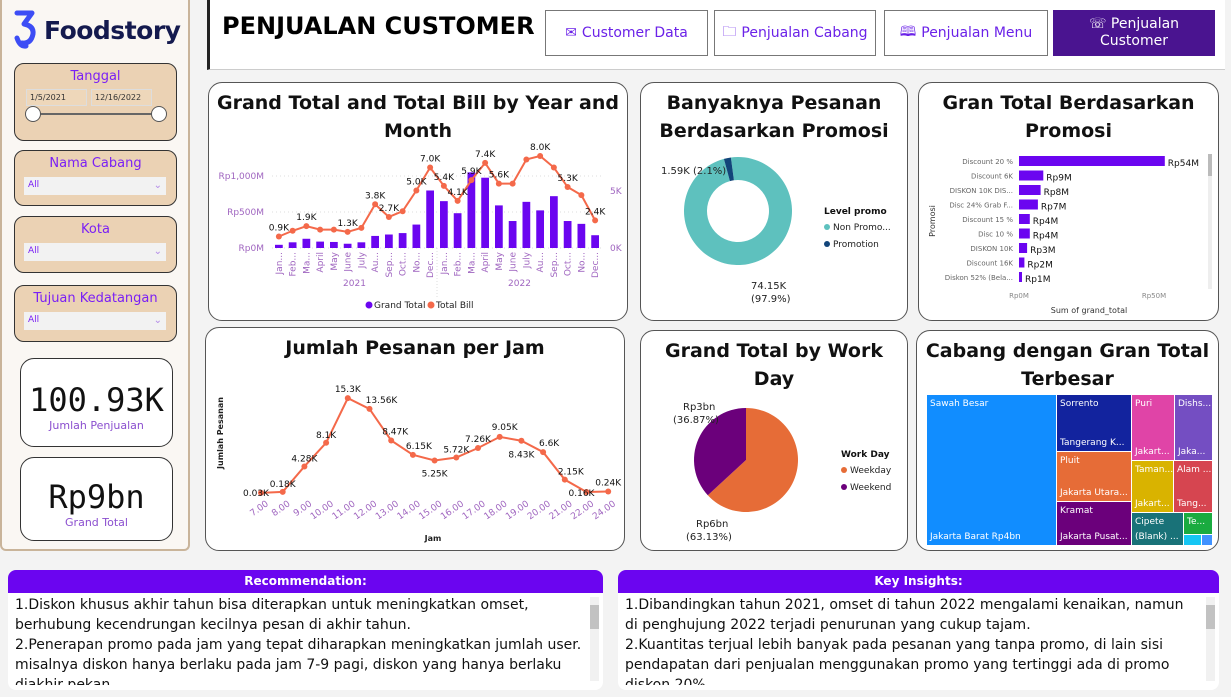 Image resolution: width=1231 pixels, height=697 pixels. What do you see at coordinates (387, 510) in the screenshot?
I see `x-tick-label: 13.00` at bounding box center [387, 510].